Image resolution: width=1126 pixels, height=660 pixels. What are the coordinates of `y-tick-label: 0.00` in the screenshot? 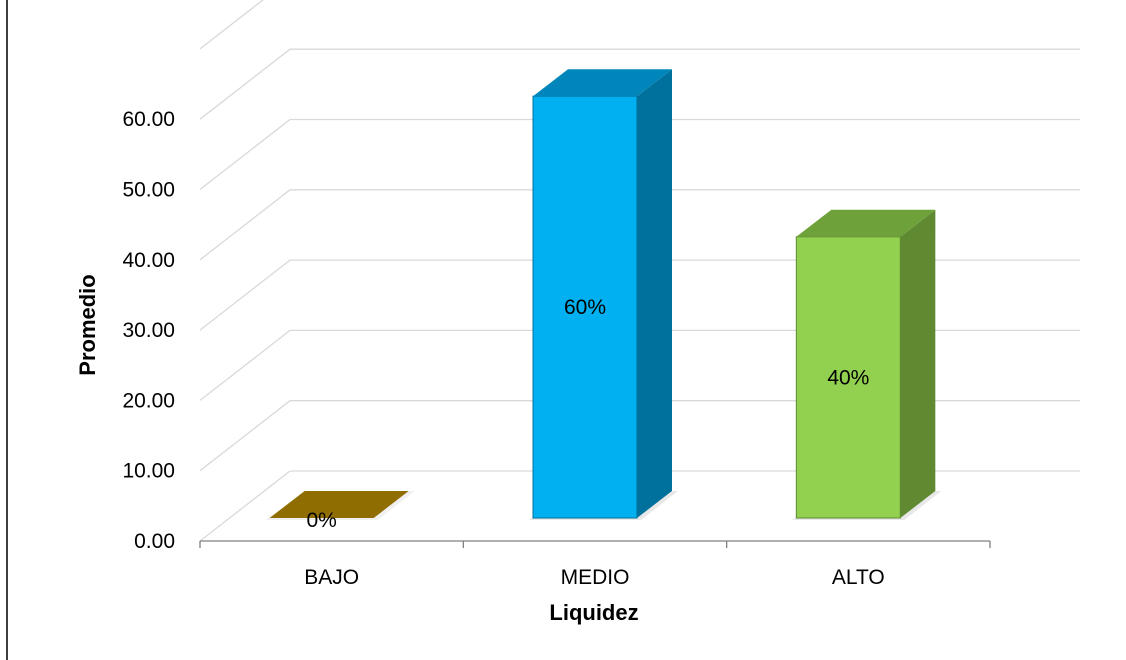 It's located at (154, 541).